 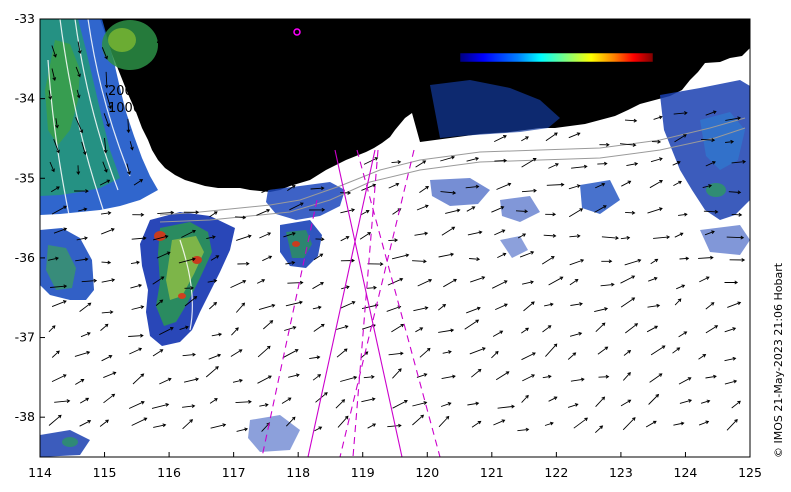 I want to click on x-tick-label: 116, so click(x=169, y=472).